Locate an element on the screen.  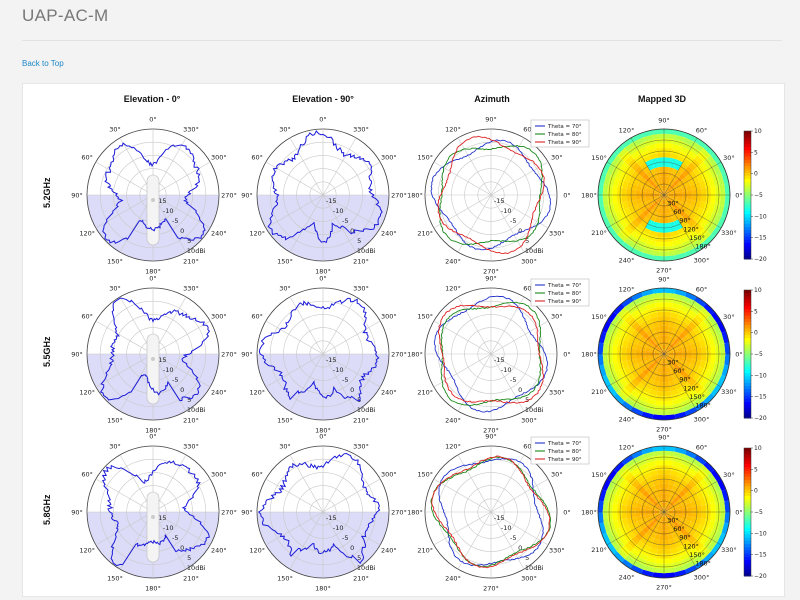
colorbar-tick-label: −10 is located at coordinates (760, 375).